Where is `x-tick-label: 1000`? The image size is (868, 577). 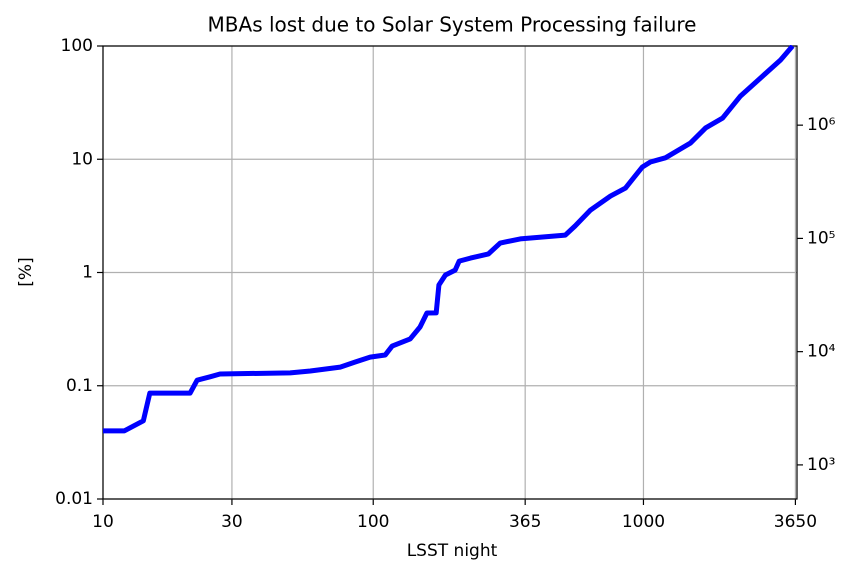
x-tick-label: 1000 is located at coordinates (643, 522).